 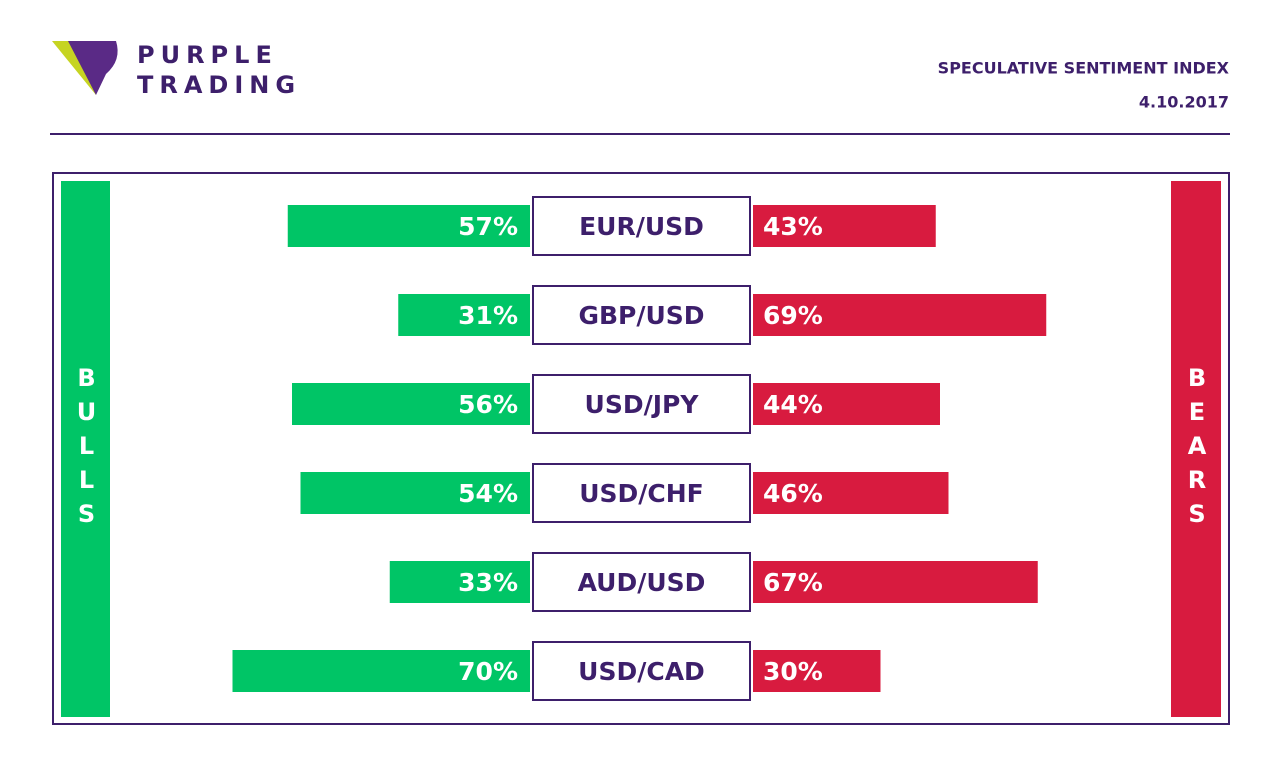 I want to click on brand-line: PURPLE, so click(x=207, y=55).